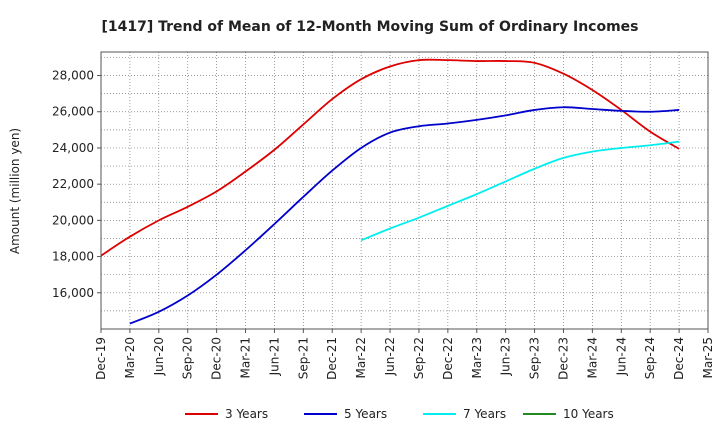  What do you see at coordinates (520, 191) in the screenshot?
I see `series-line-7-years` at bounding box center [520, 191].